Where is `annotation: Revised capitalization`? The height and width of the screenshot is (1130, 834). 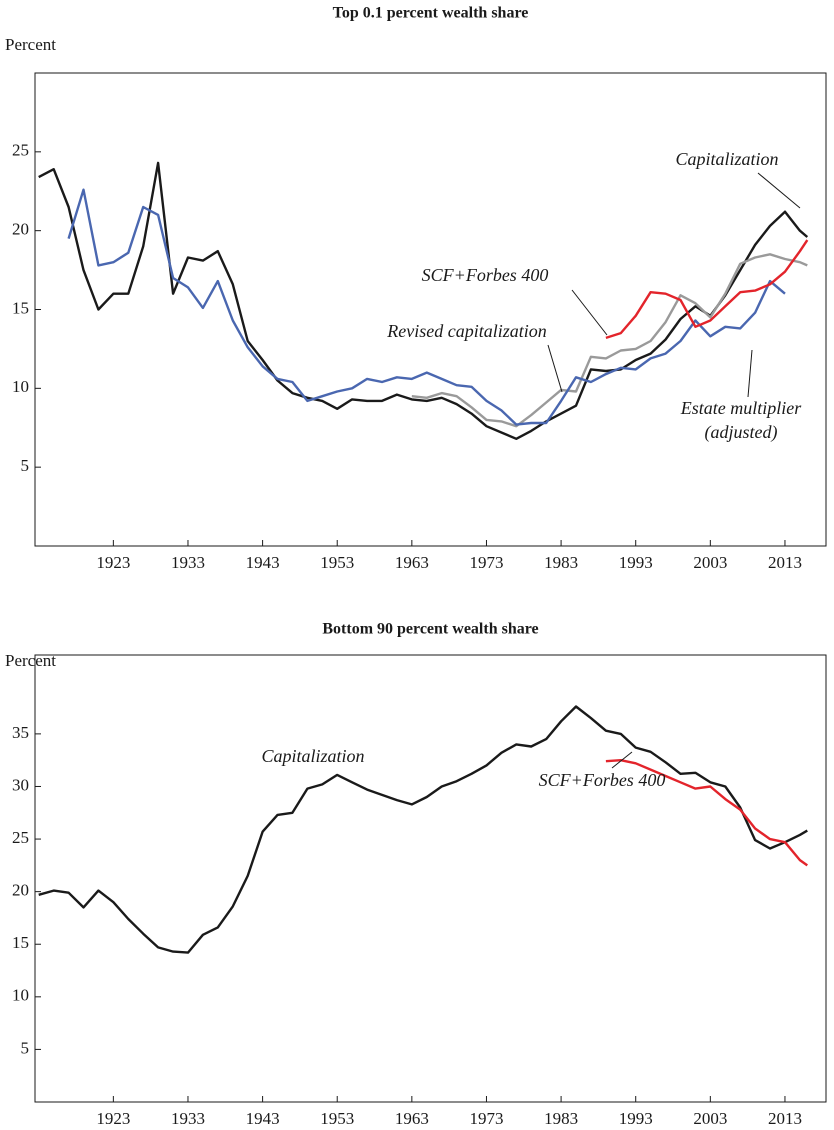 annotation: Revised capitalization is located at coordinates (466, 331).